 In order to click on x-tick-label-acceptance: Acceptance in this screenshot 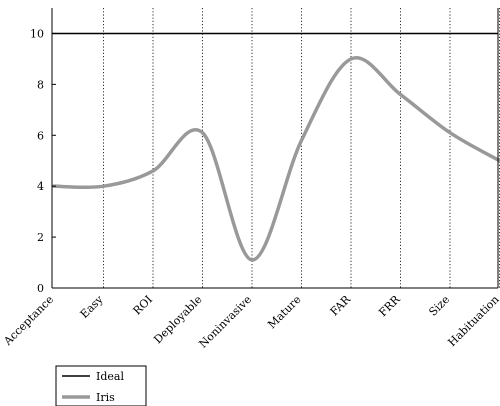, I will do `click(29, 321)`.